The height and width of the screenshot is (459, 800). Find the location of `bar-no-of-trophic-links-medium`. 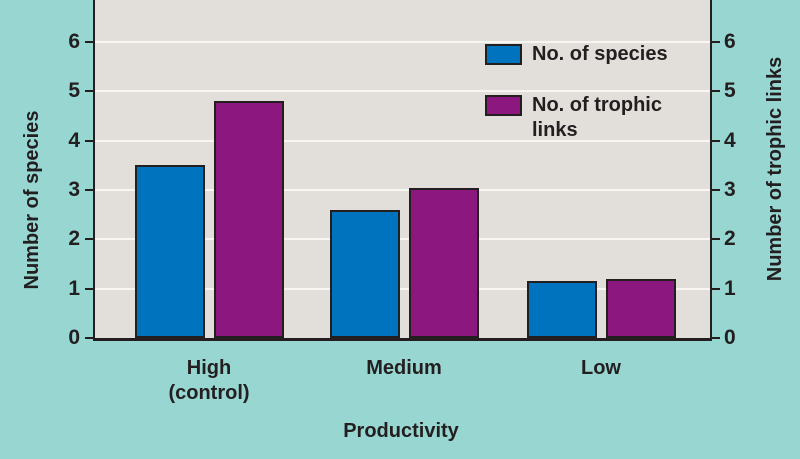

bar-no-of-trophic-links-medium is located at coordinates (443, 263).